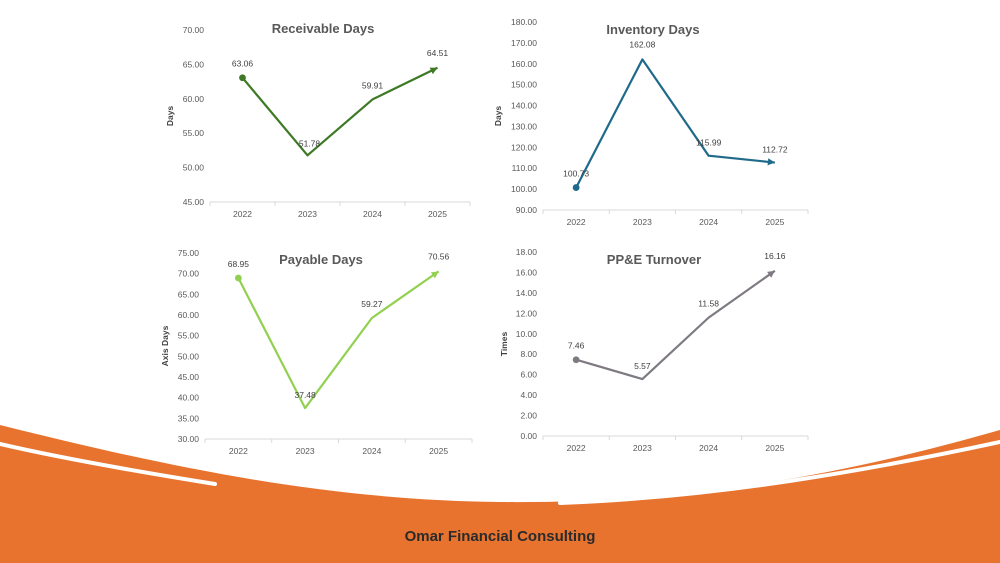  Describe the element at coordinates (528, 354) in the screenshot. I see `y-tick-label: 8.00` at that location.